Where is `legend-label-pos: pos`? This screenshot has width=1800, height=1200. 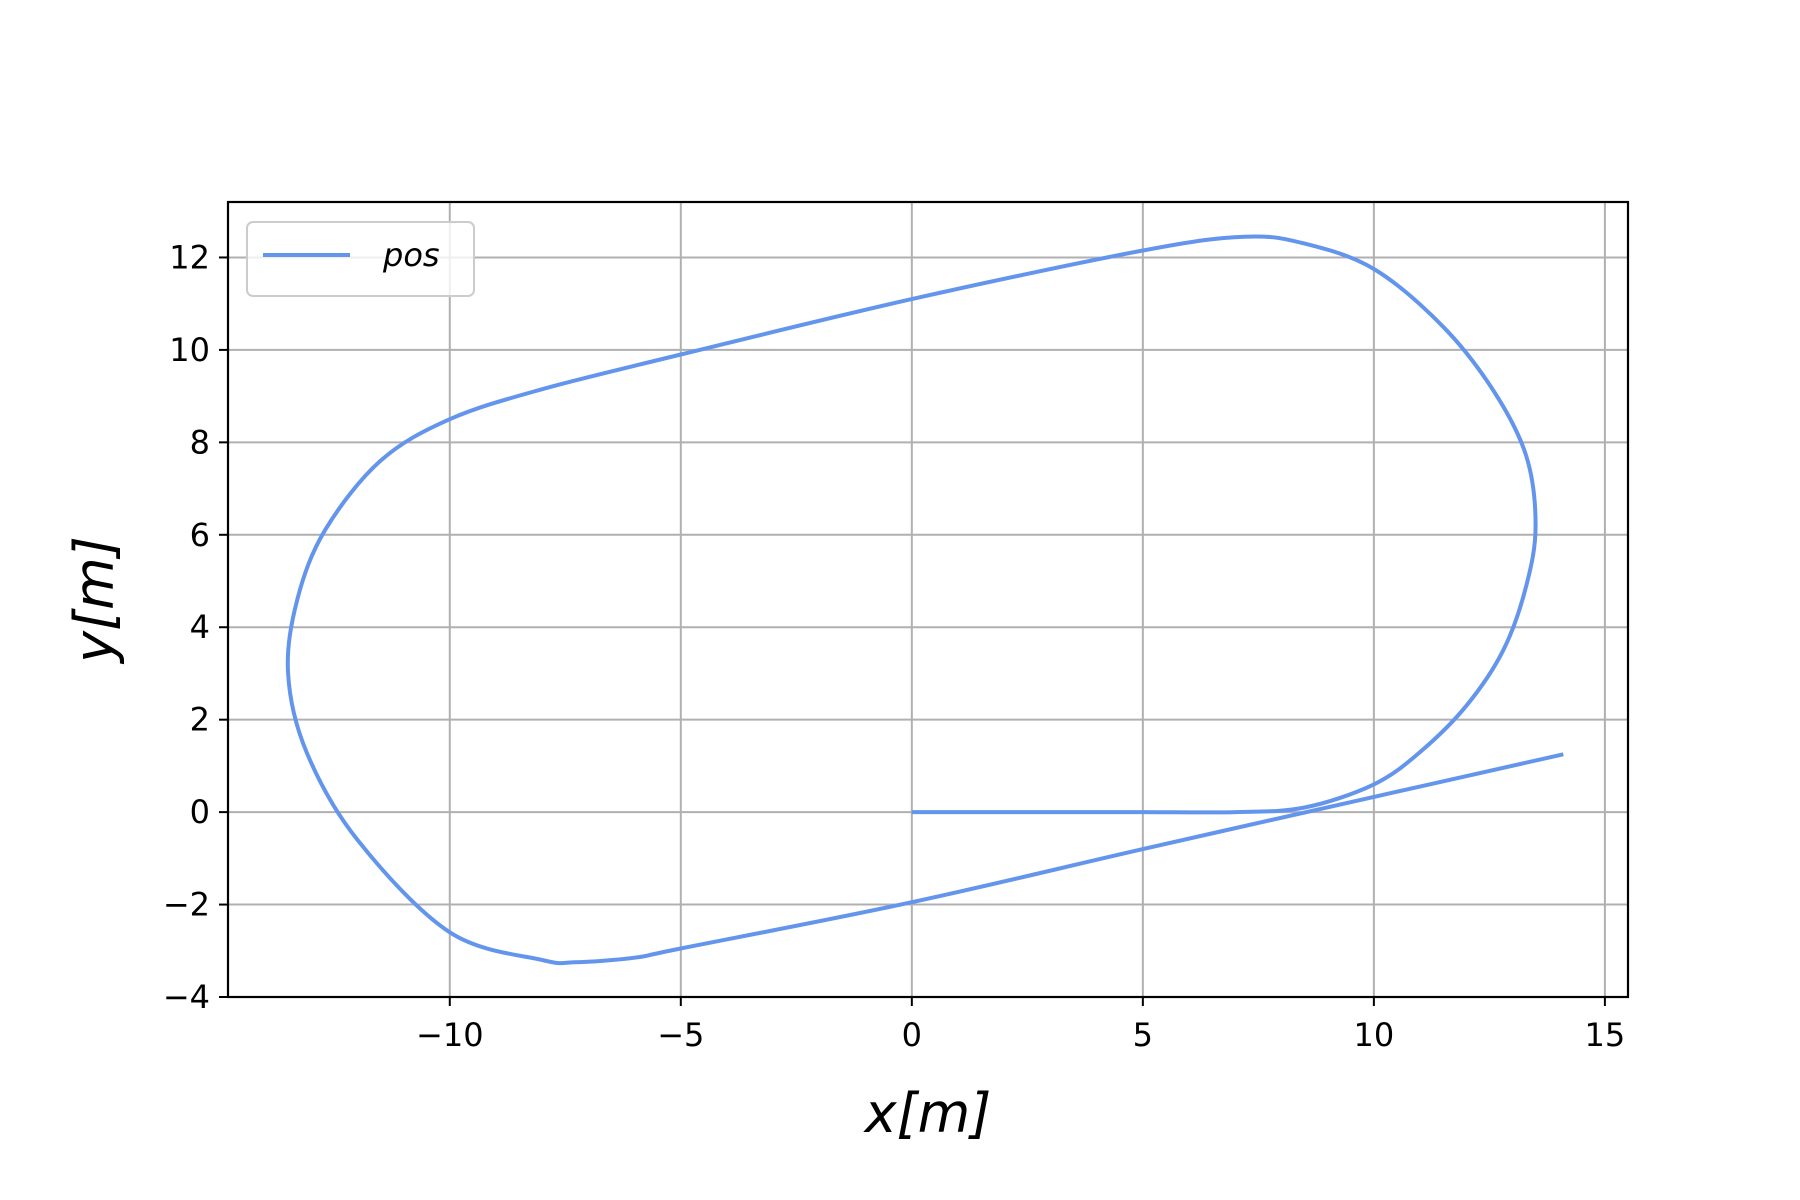
legend-label-pos: pos is located at coordinates (411, 255).